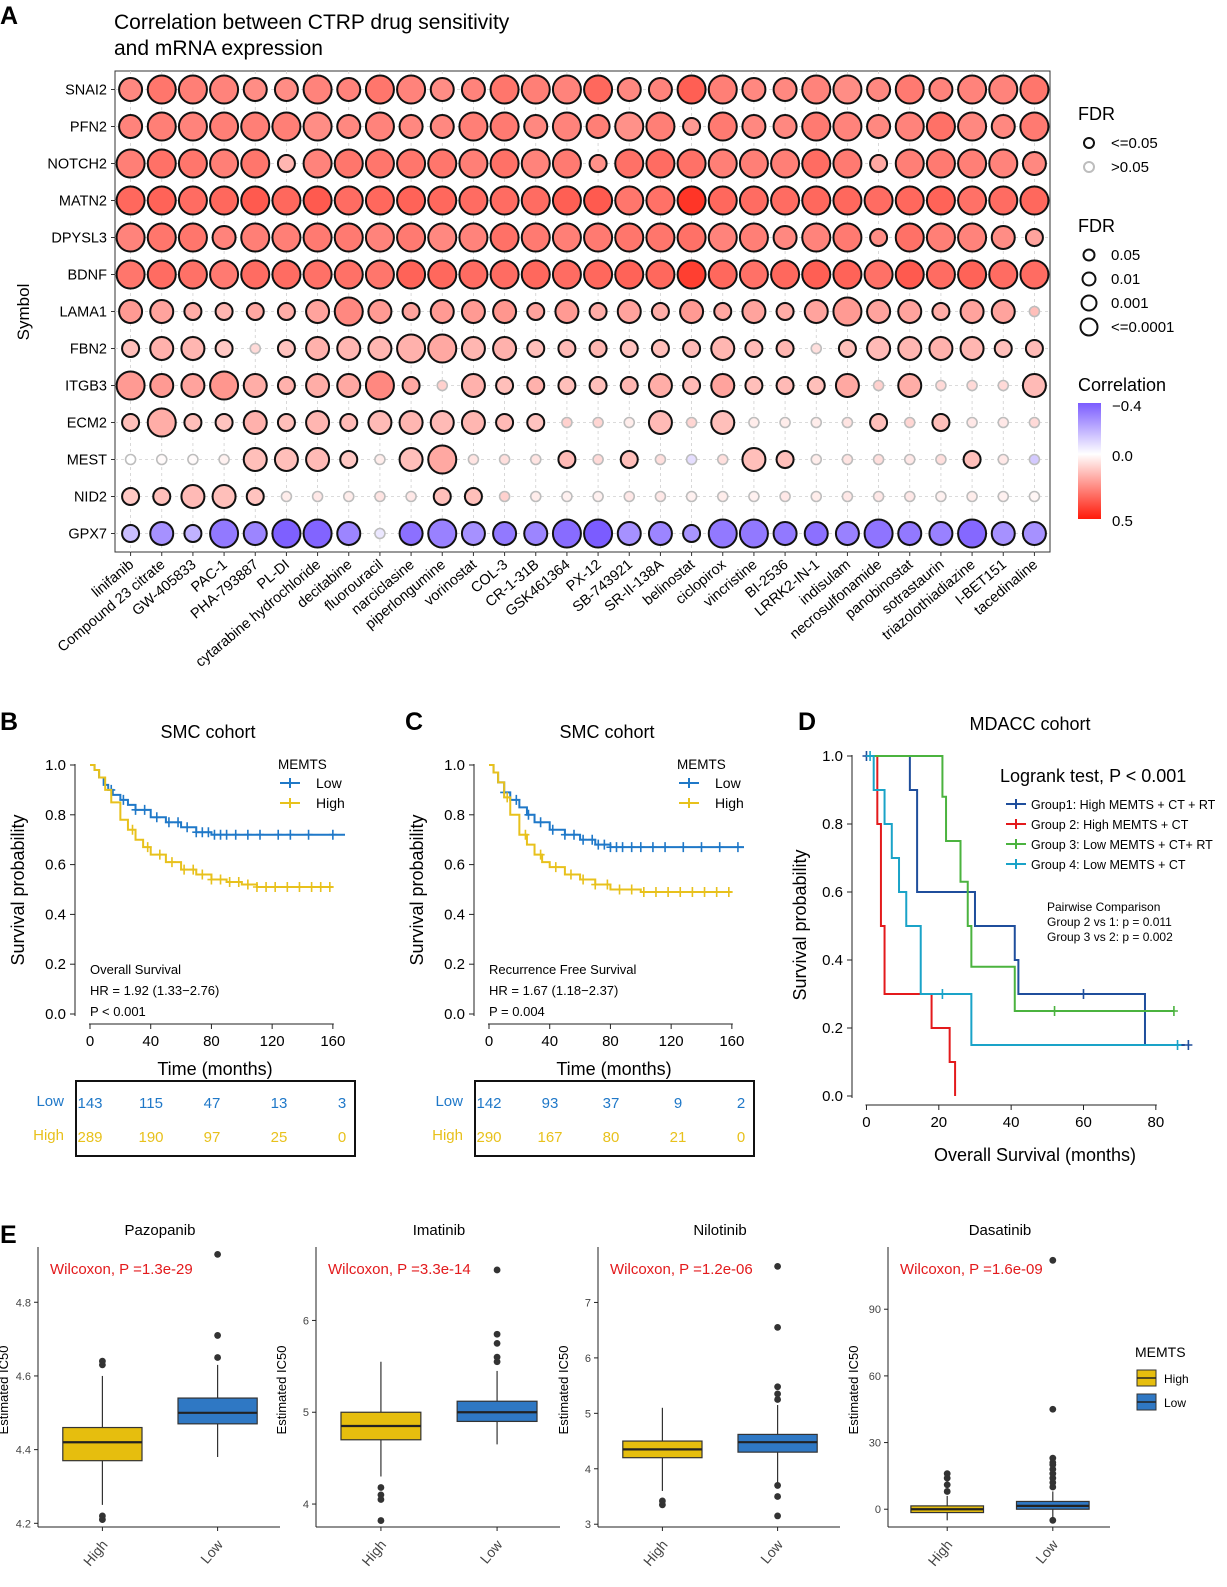  Describe the element at coordinates (549, 1041) in the screenshot. I see `km-x-tick-label: 40` at that location.